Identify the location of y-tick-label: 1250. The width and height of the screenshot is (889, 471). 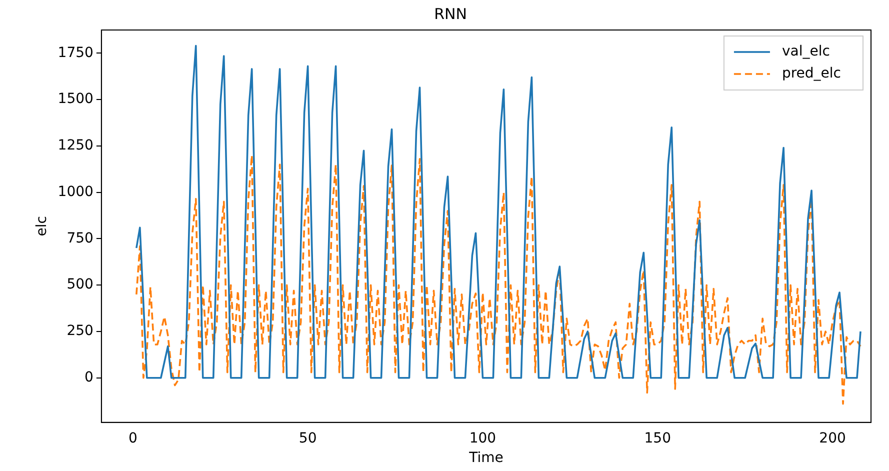
(76, 146).